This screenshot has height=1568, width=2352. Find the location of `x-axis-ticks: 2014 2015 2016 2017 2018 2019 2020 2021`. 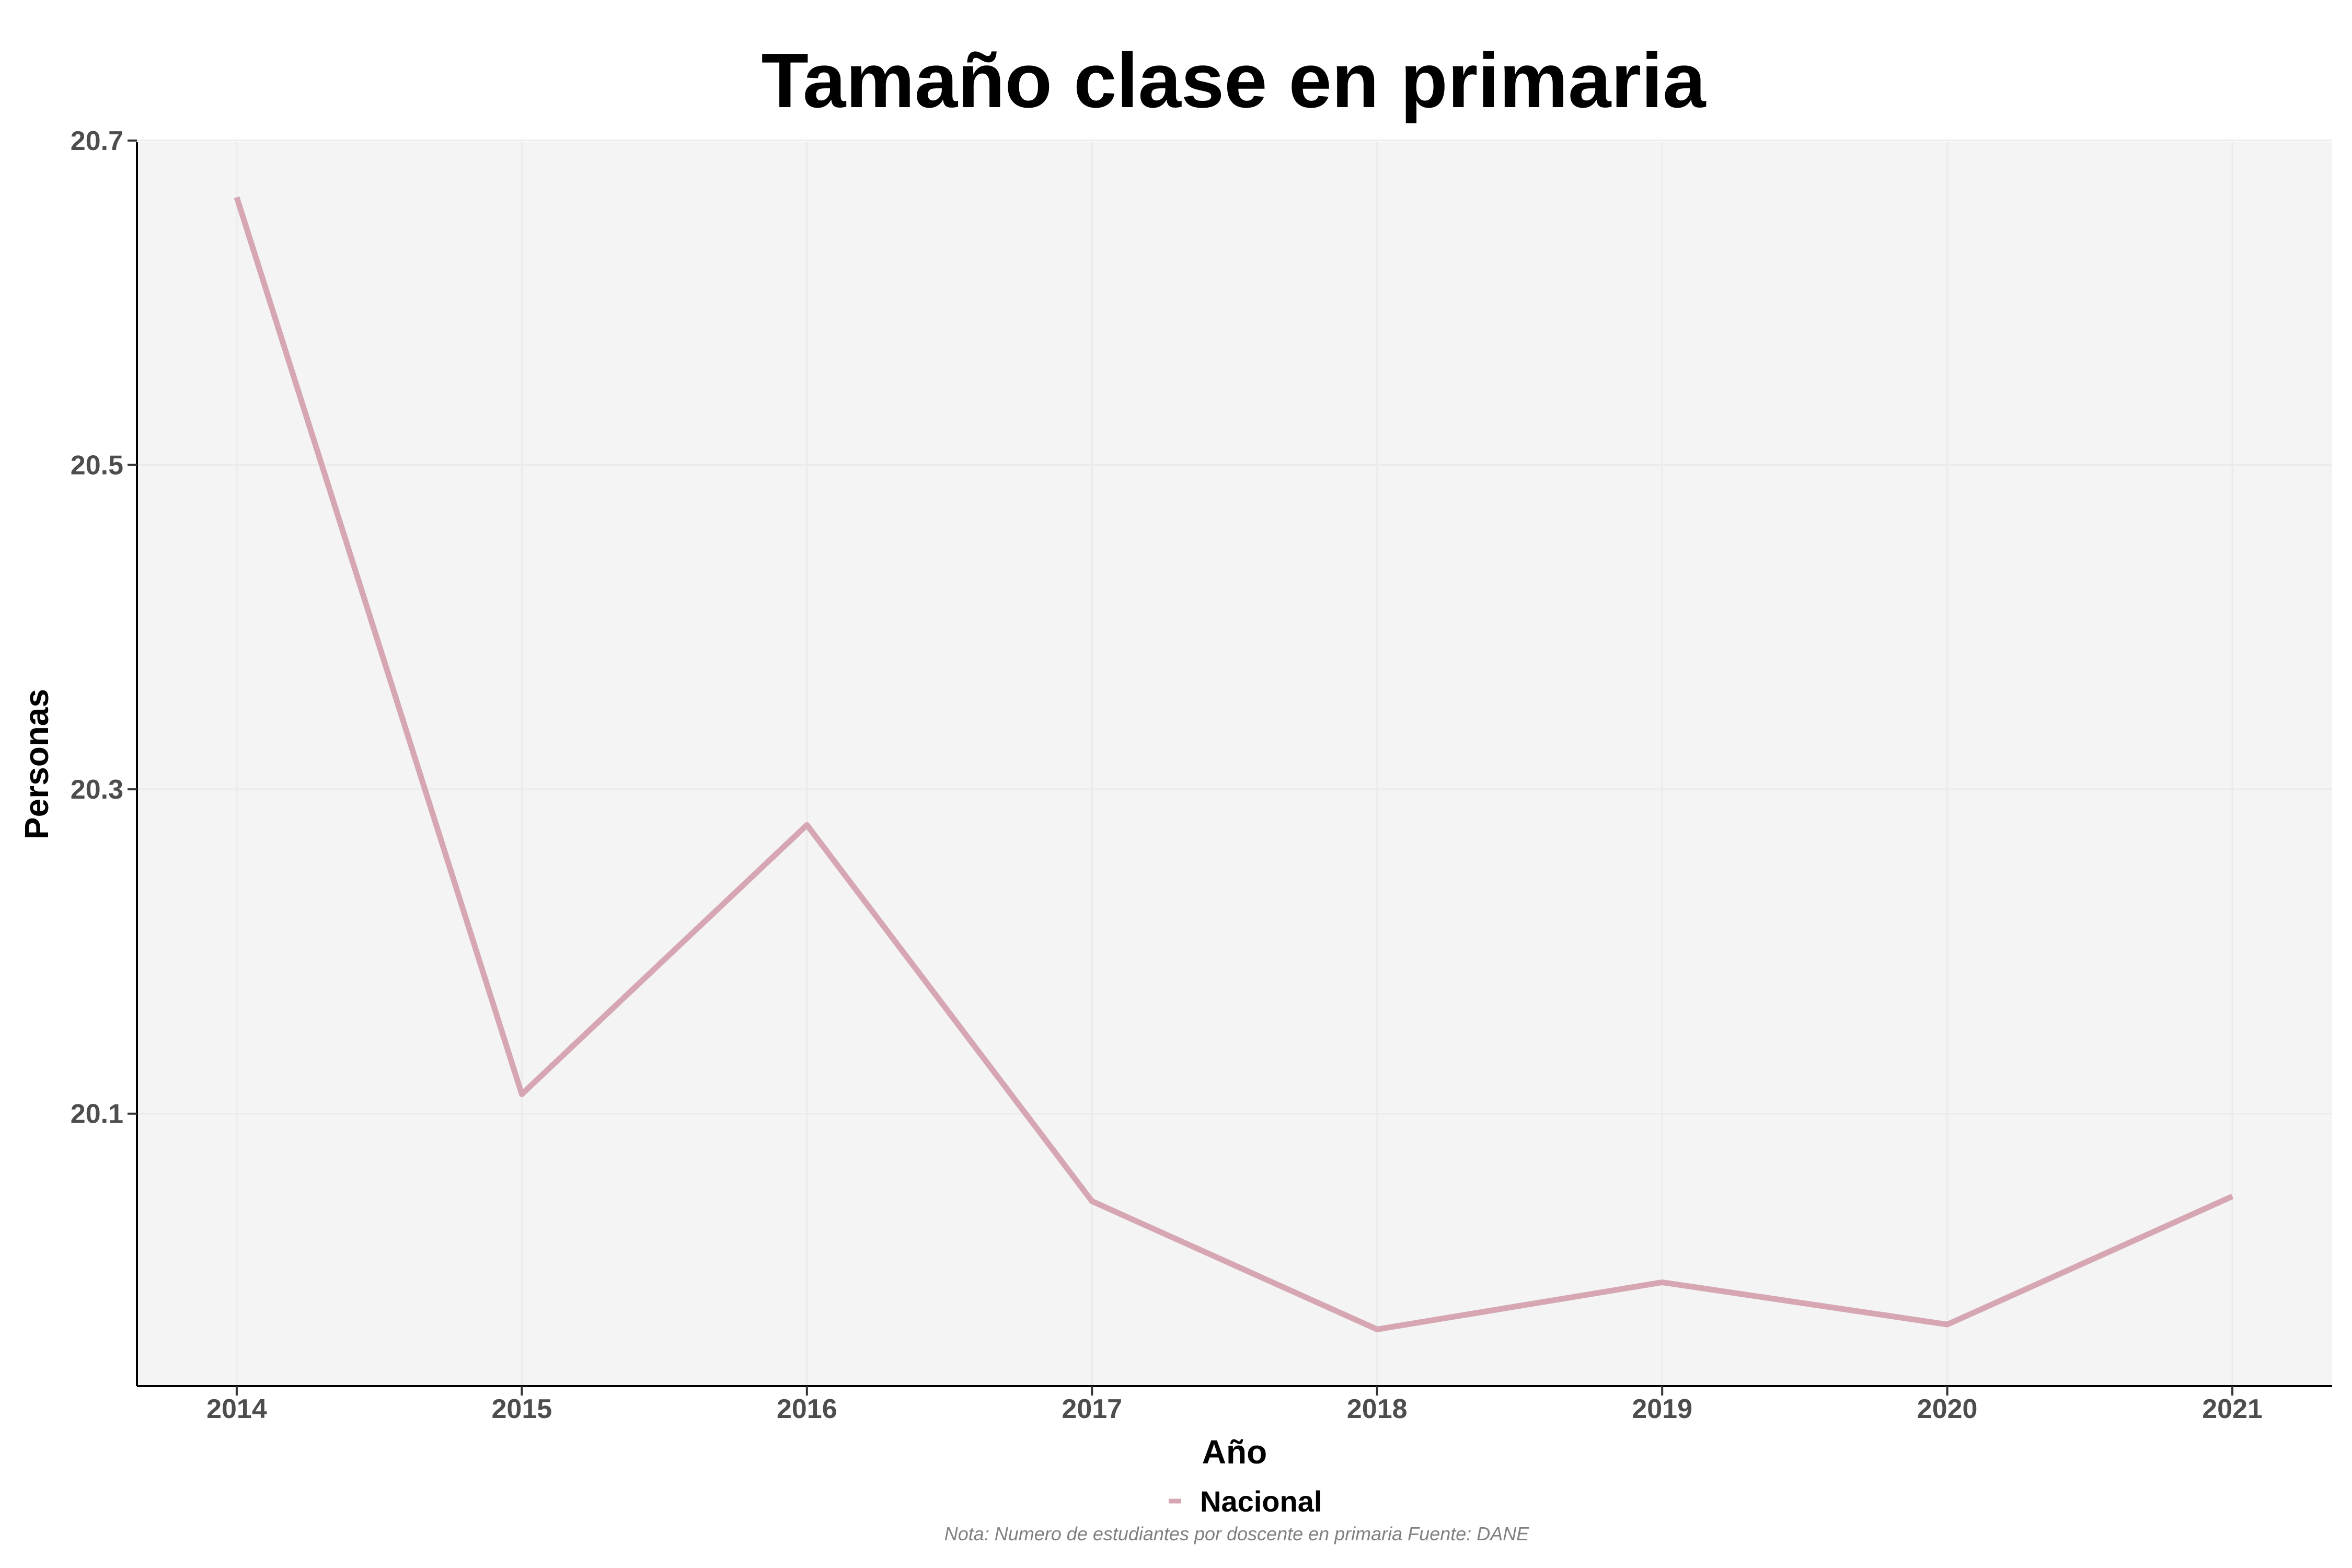

x-axis-ticks: 2014 2015 2016 2017 2018 2019 2020 2021 is located at coordinates (1234, 1405).